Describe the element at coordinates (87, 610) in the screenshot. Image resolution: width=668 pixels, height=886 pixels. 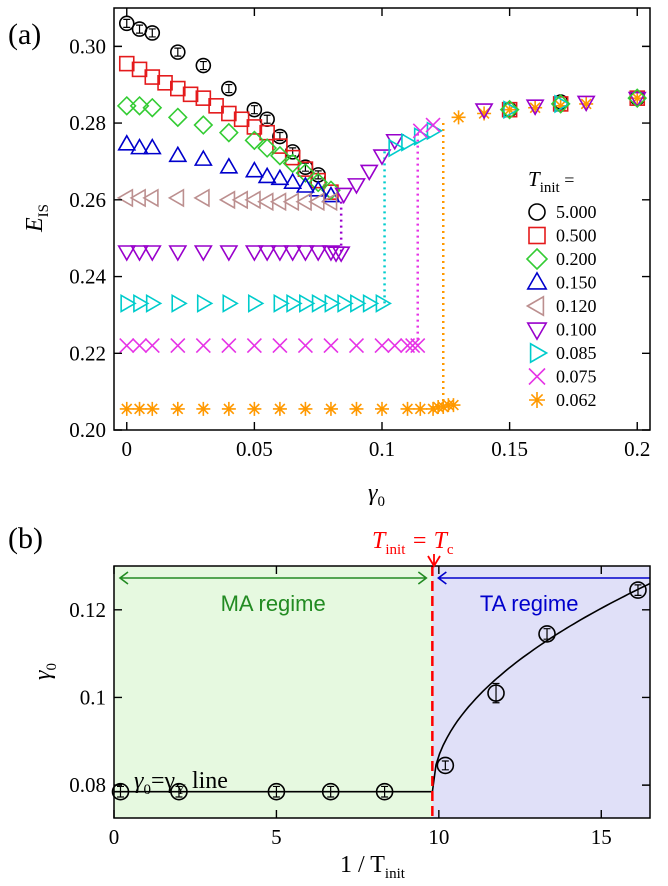
I see `panel-b-ytick-label: 0.12` at that location.